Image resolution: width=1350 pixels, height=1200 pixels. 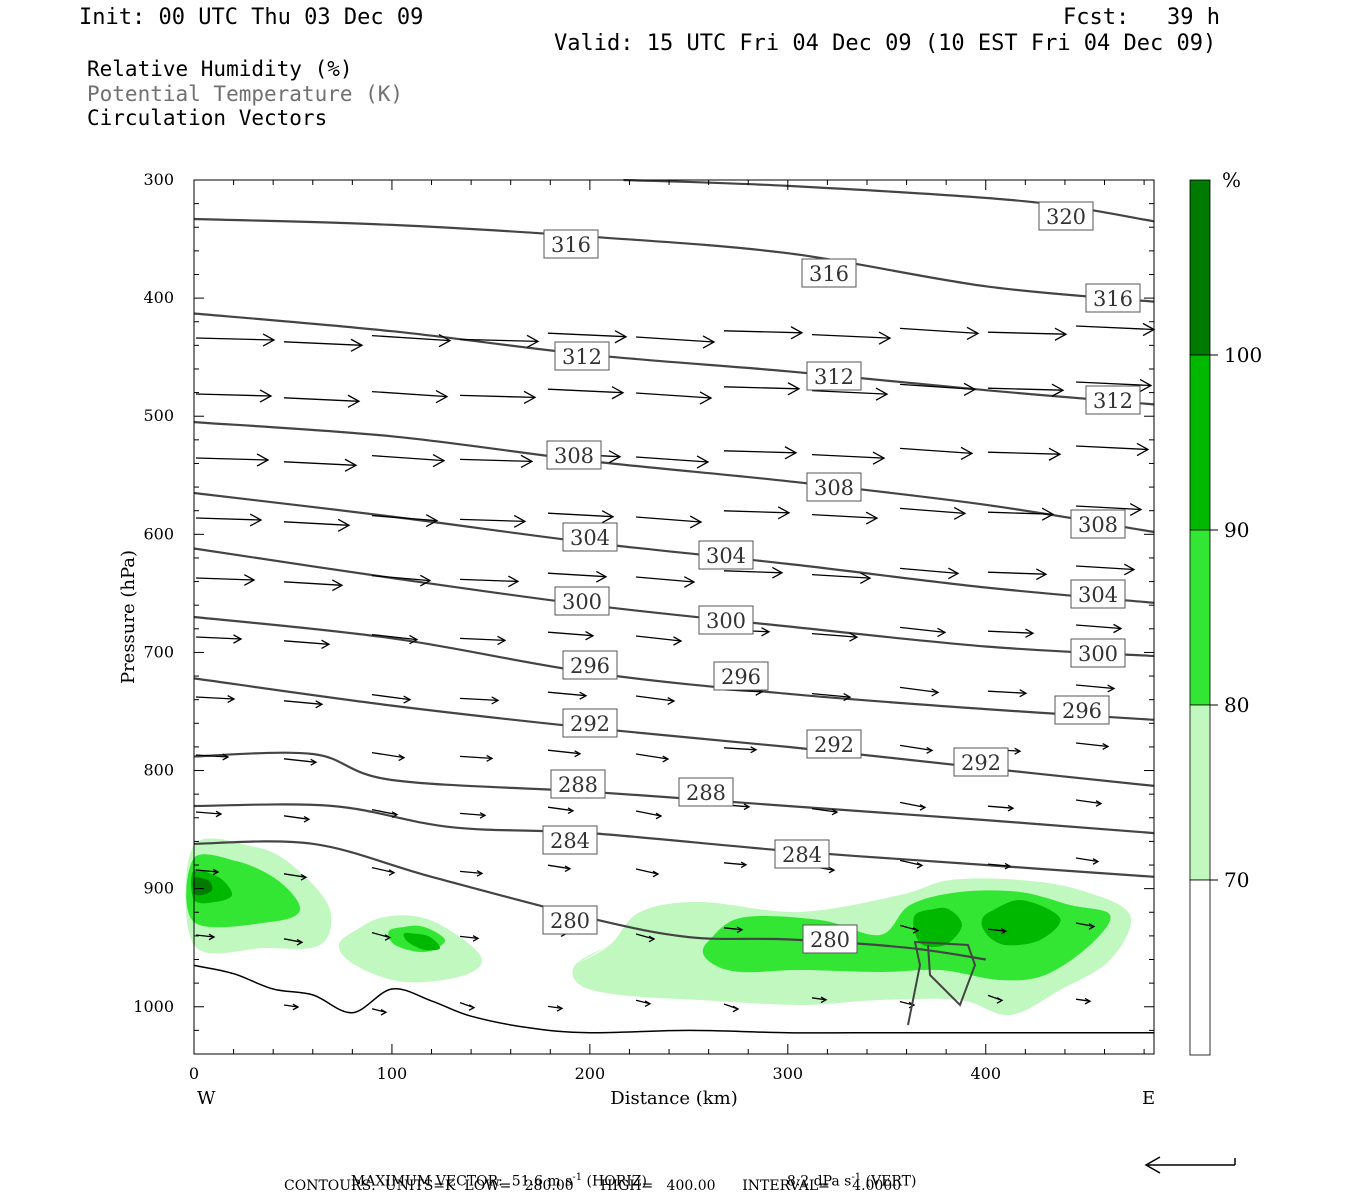 I want to click on legend-relative-humidity: Relative Humidity (%), so click(x=220, y=69).